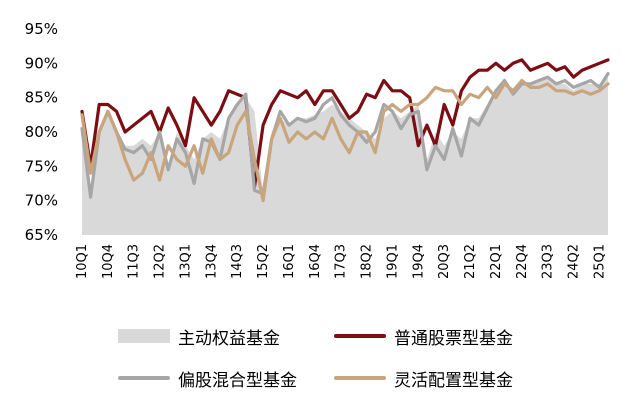  I want to click on x-tick-label: 21Q2, so click(470, 261).